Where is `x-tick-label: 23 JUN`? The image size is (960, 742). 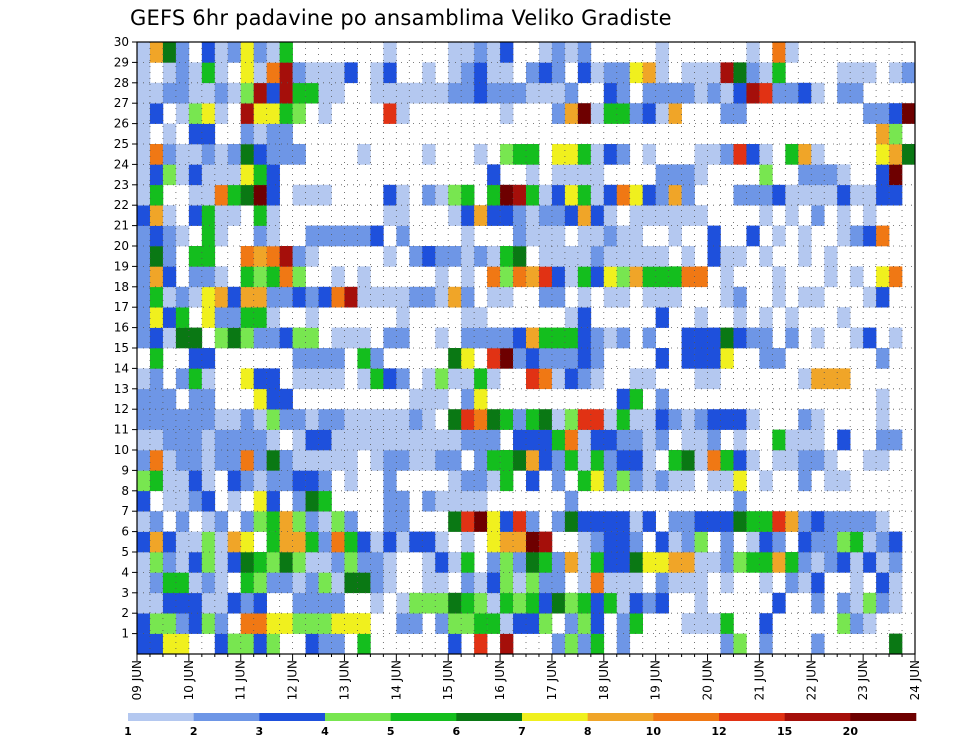 x-tick-label: 23 JUN is located at coordinates (863, 680).